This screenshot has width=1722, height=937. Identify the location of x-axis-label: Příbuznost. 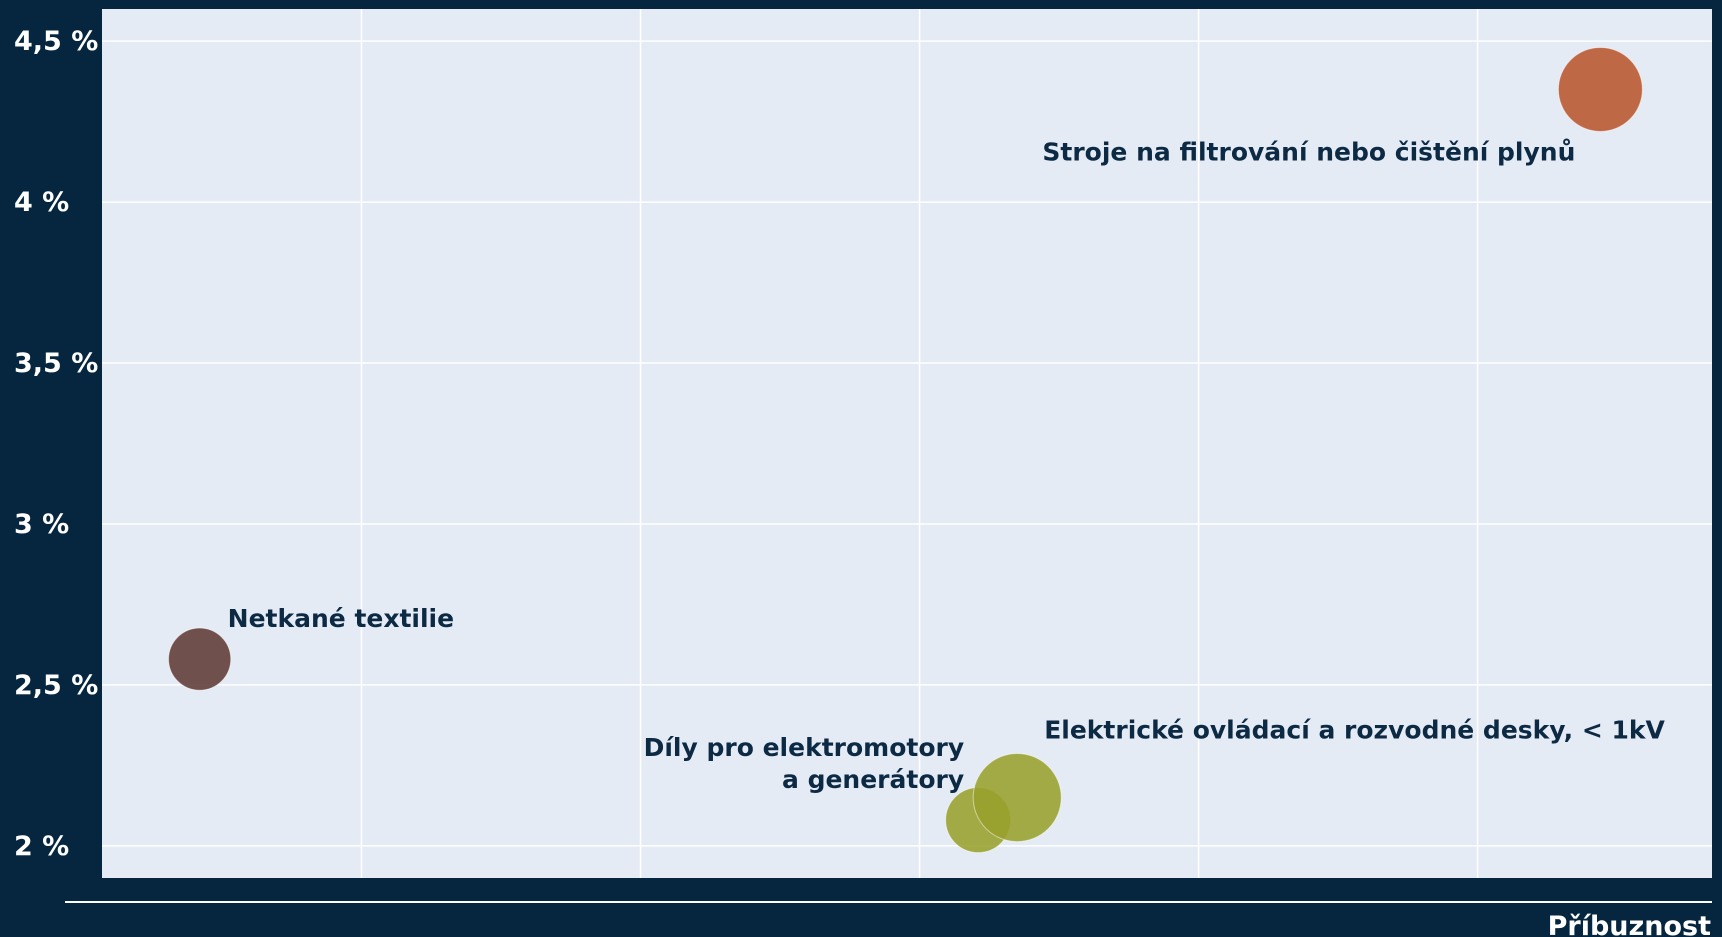
(1629, 924).